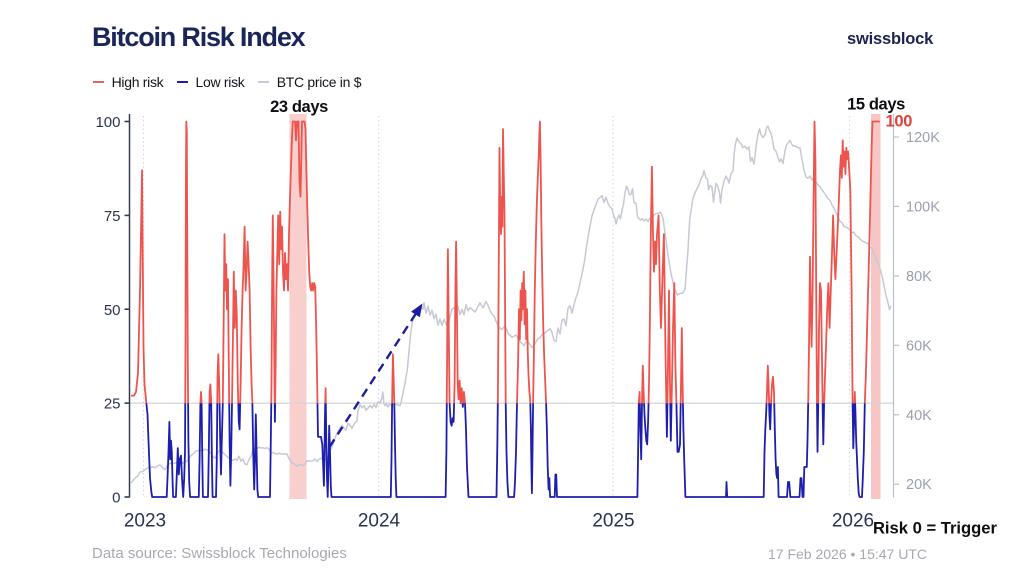  I want to click on svg-text: 2023, so click(145, 521).